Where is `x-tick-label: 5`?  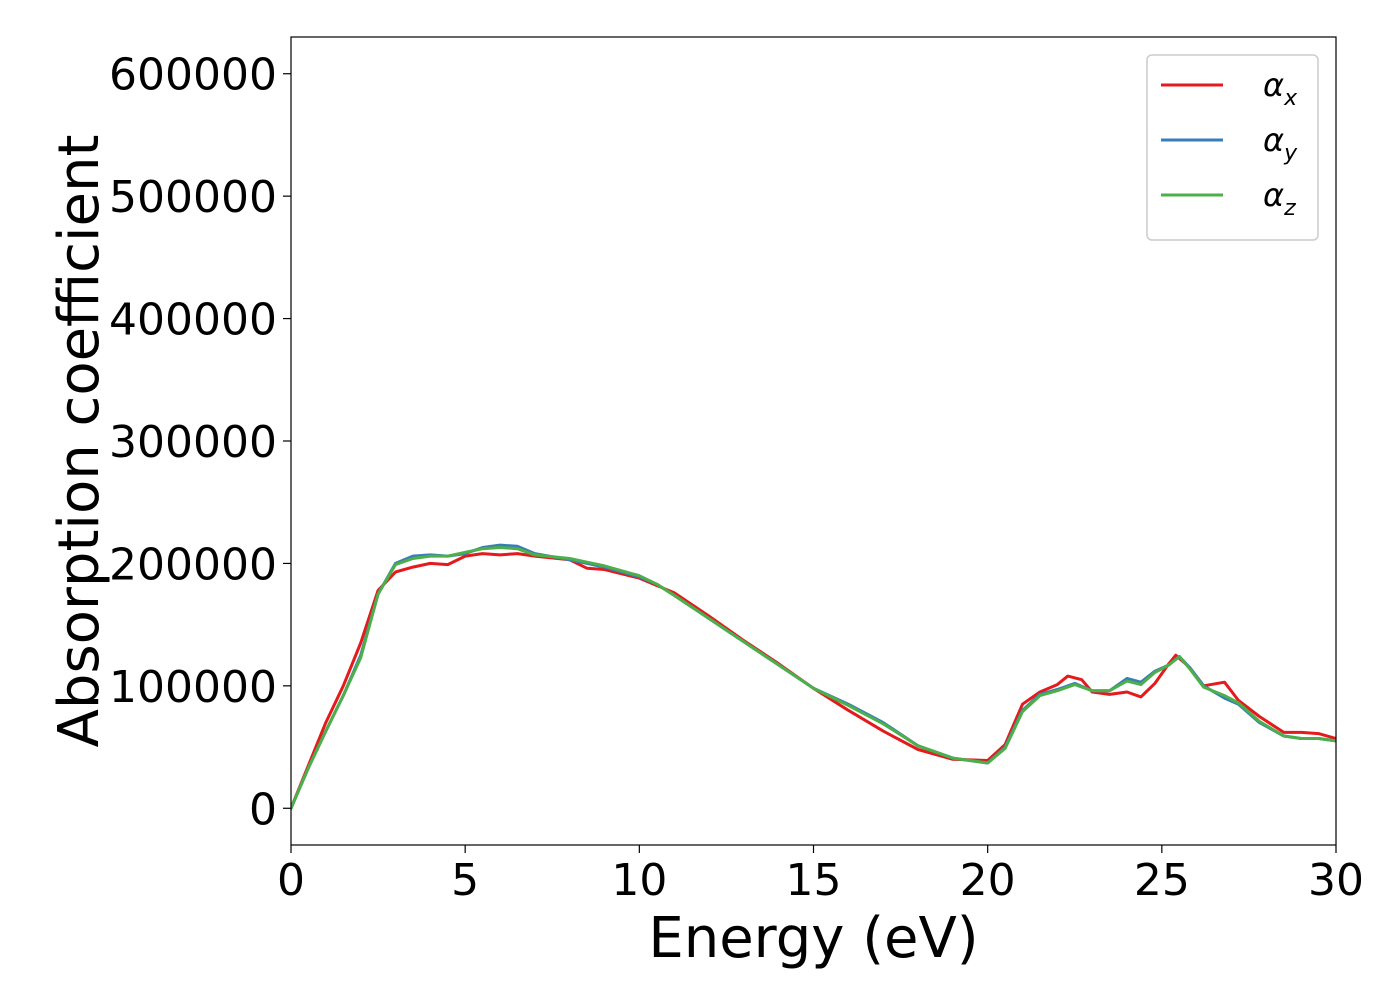 x-tick-label: 5 is located at coordinates (465, 880).